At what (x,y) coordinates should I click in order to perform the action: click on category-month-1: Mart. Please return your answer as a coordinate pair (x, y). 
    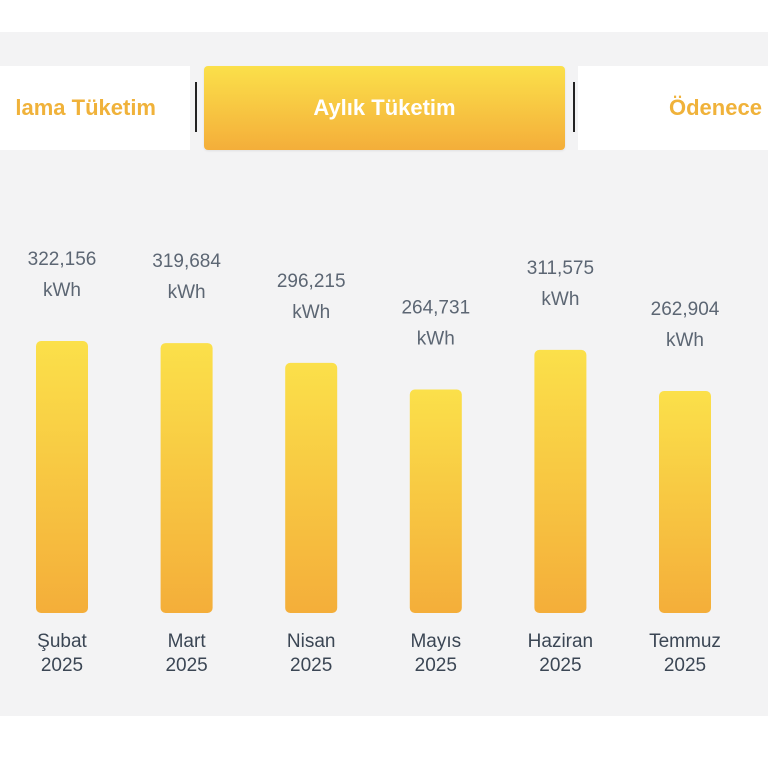
    Looking at the image, I should click on (187, 641).